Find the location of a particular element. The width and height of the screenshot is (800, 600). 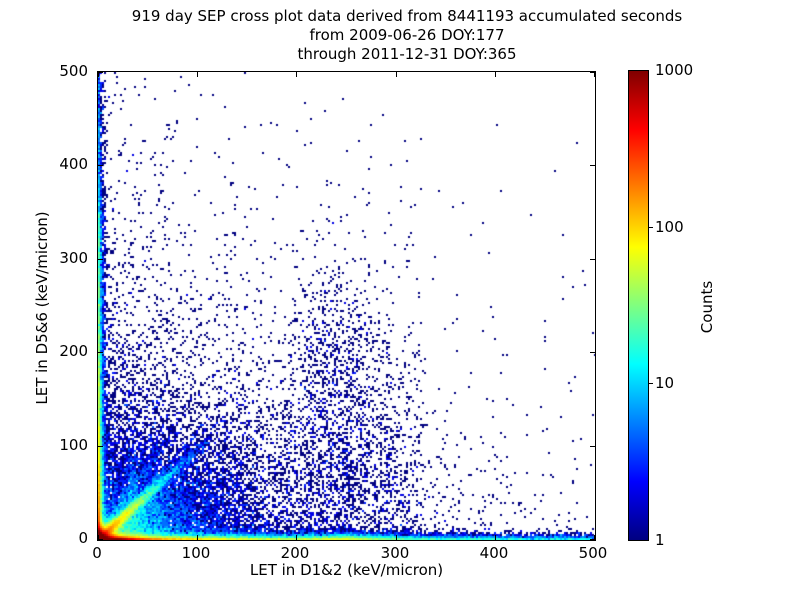

y-tick-label: 100 is located at coordinates (73, 445).